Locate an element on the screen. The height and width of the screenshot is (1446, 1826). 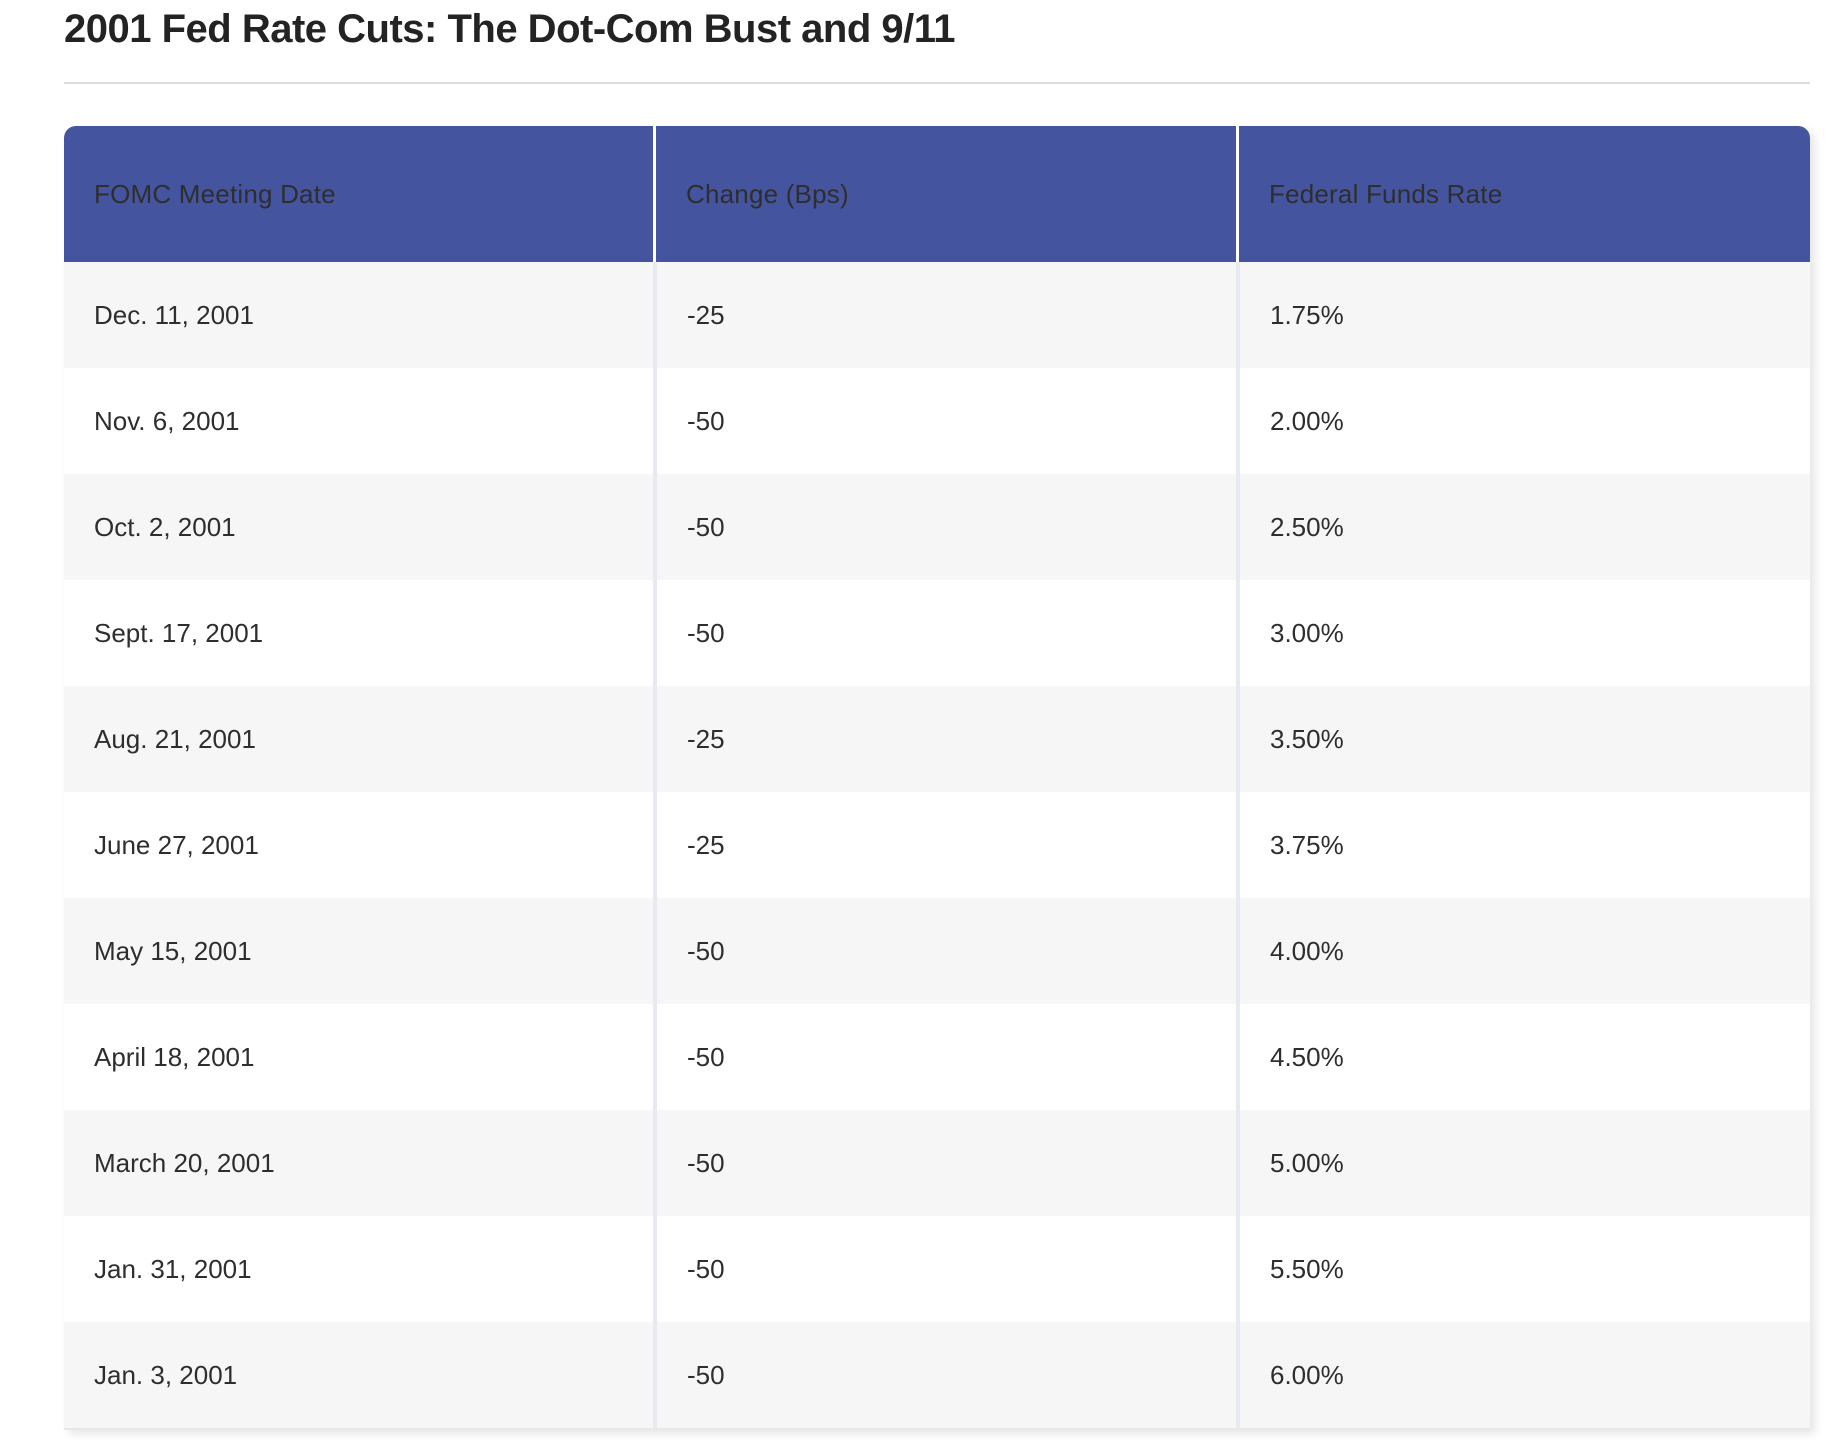
cell-federal-funds-rate: 5.00% is located at coordinates (1523, 1163).